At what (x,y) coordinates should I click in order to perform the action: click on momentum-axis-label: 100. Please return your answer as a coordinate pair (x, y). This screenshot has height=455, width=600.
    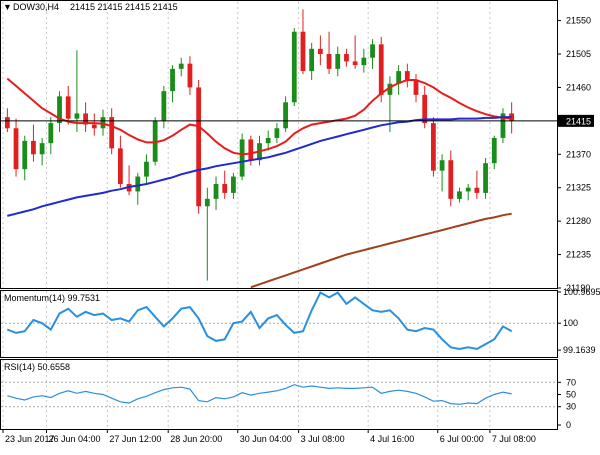
    Looking at the image, I should click on (570, 323).